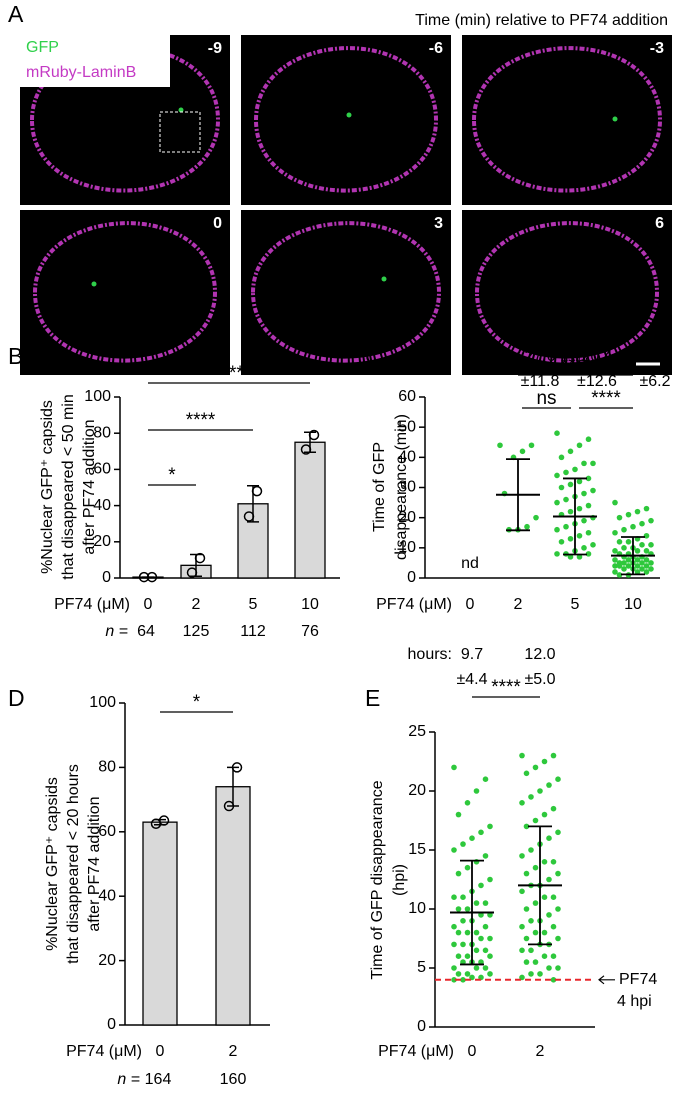  I want to click on panel-letter: E, so click(372, 698).